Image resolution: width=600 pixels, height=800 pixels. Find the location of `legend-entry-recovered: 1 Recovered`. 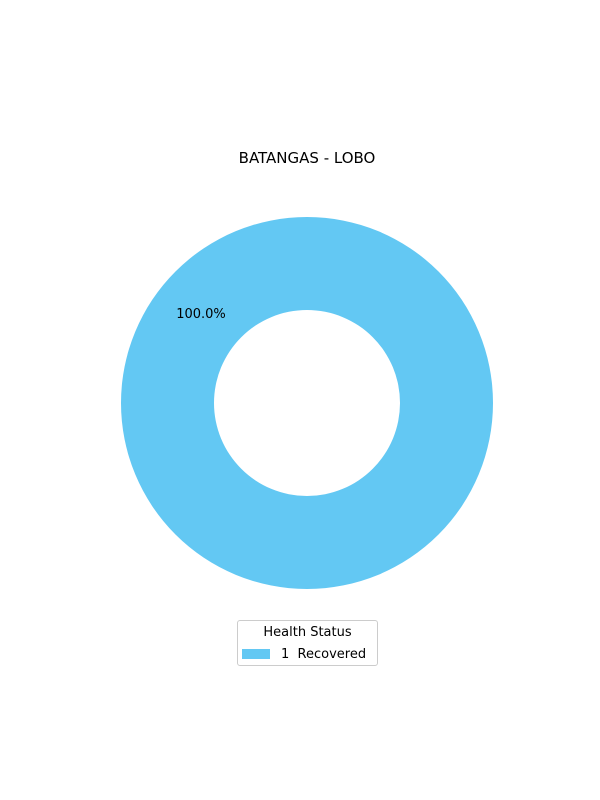

legend-entry-recovered: 1 Recovered is located at coordinates (304, 654).